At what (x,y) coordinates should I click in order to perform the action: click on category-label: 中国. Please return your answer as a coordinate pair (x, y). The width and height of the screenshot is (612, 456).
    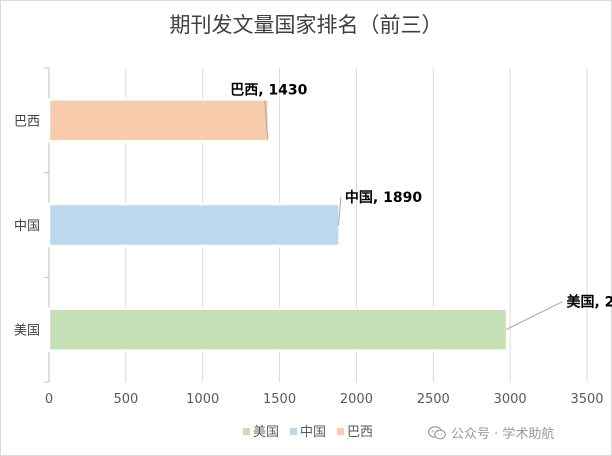
    Looking at the image, I should click on (27, 226).